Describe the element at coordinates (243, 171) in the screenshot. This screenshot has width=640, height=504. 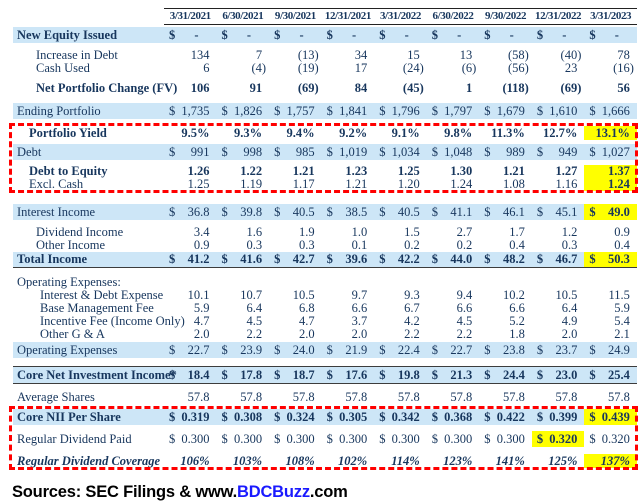
I see `value-cell: 1.22` at that location.